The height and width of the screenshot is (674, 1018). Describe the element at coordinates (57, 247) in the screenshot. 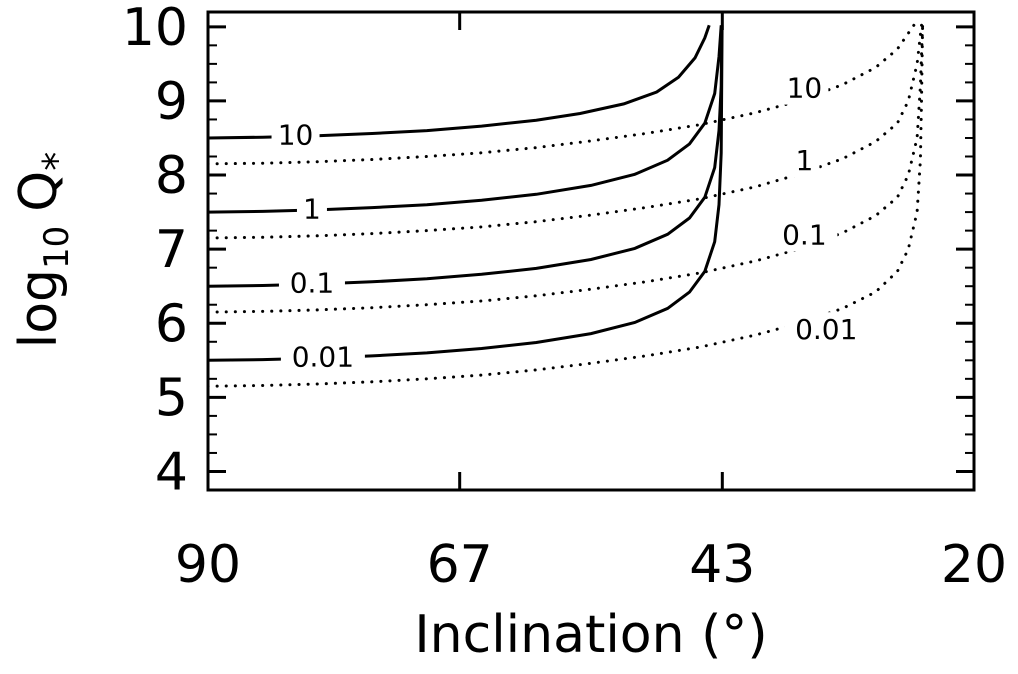

I see `y-axis-title-subscript: 10` at that location.